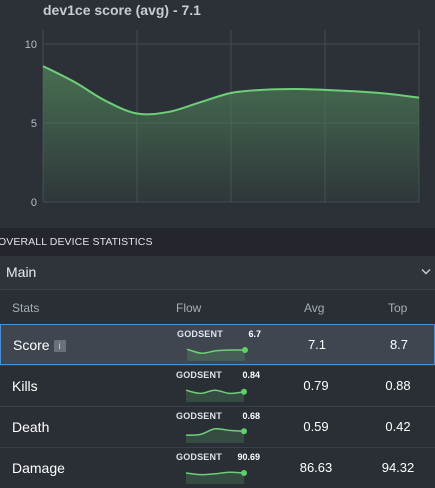 This screenshot has height=488, width=435. I want to click on info-icon: i, so click(59, 346).